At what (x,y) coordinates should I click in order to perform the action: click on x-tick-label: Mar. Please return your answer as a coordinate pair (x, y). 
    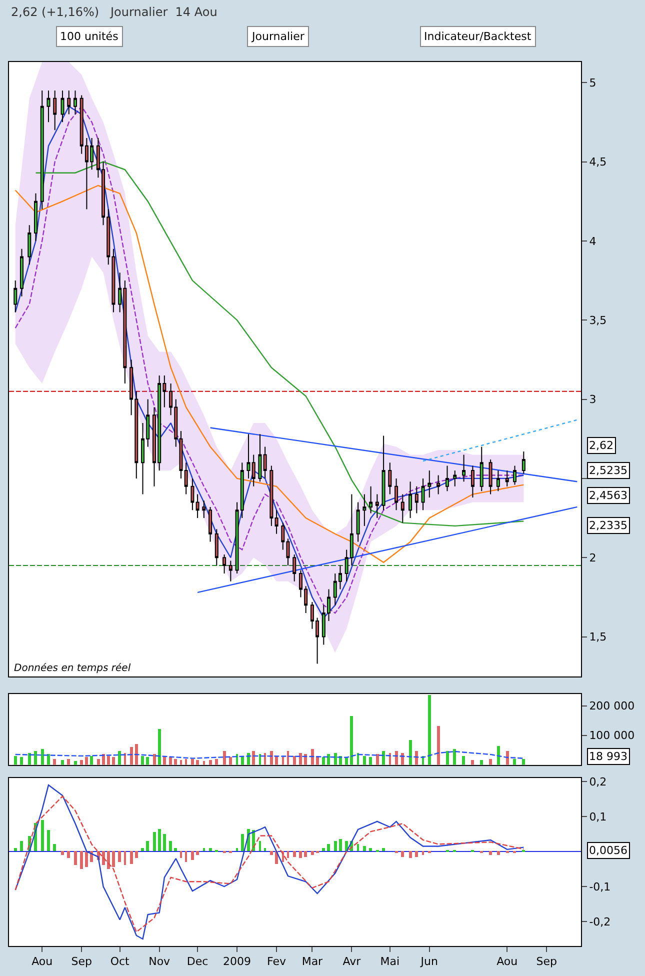
    Looking at the image, I should click on (313, 961).